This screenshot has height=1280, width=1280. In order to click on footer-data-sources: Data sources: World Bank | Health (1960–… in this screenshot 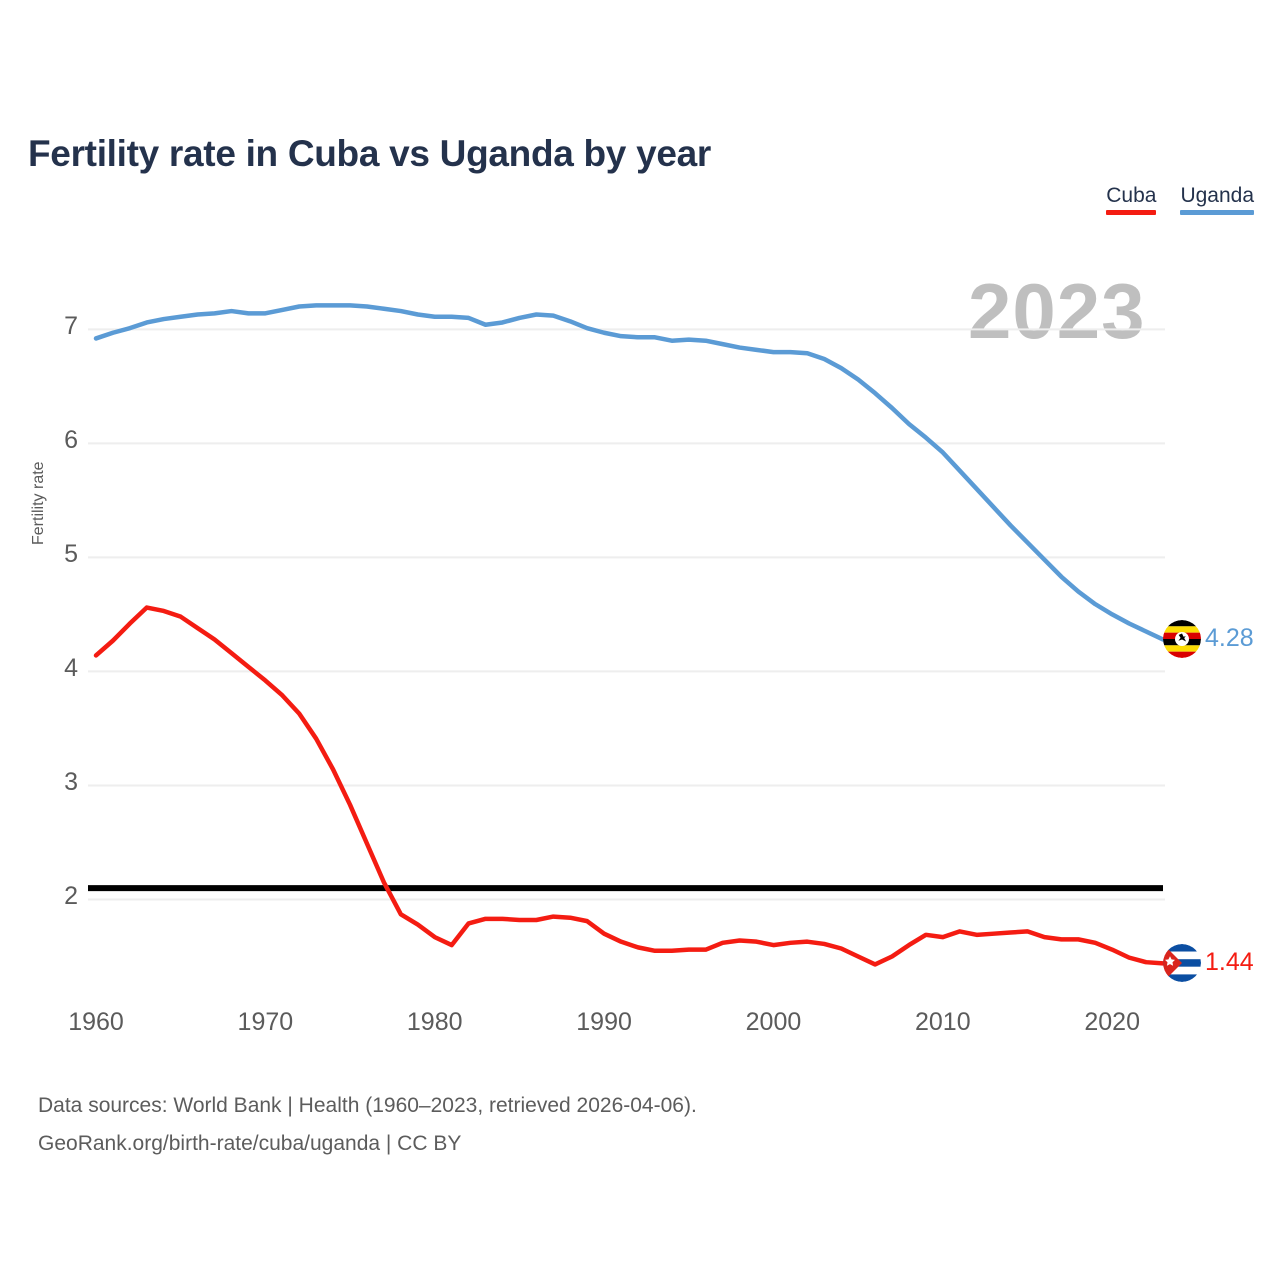, I will do `click(367, 1105)`.